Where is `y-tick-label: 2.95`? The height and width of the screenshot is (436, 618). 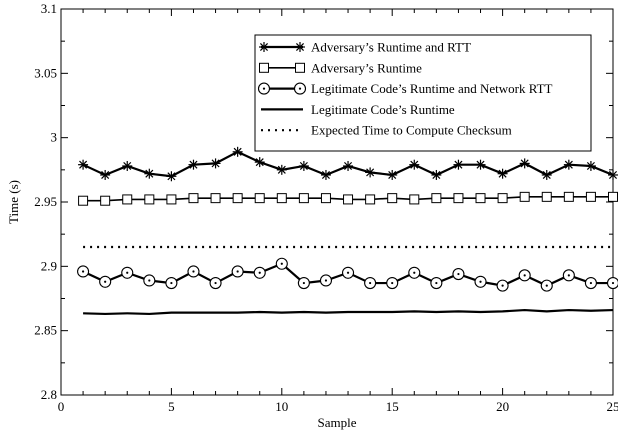 y-tick-label: 2.95 is located at coordinates (45, 201).